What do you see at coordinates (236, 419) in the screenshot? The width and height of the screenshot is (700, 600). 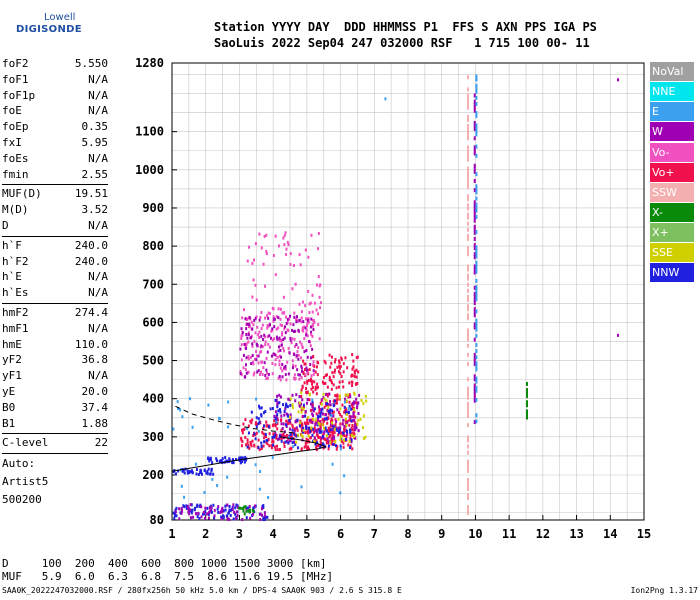 I see `profile-curve-dashed` at bounding box center [236, 419].